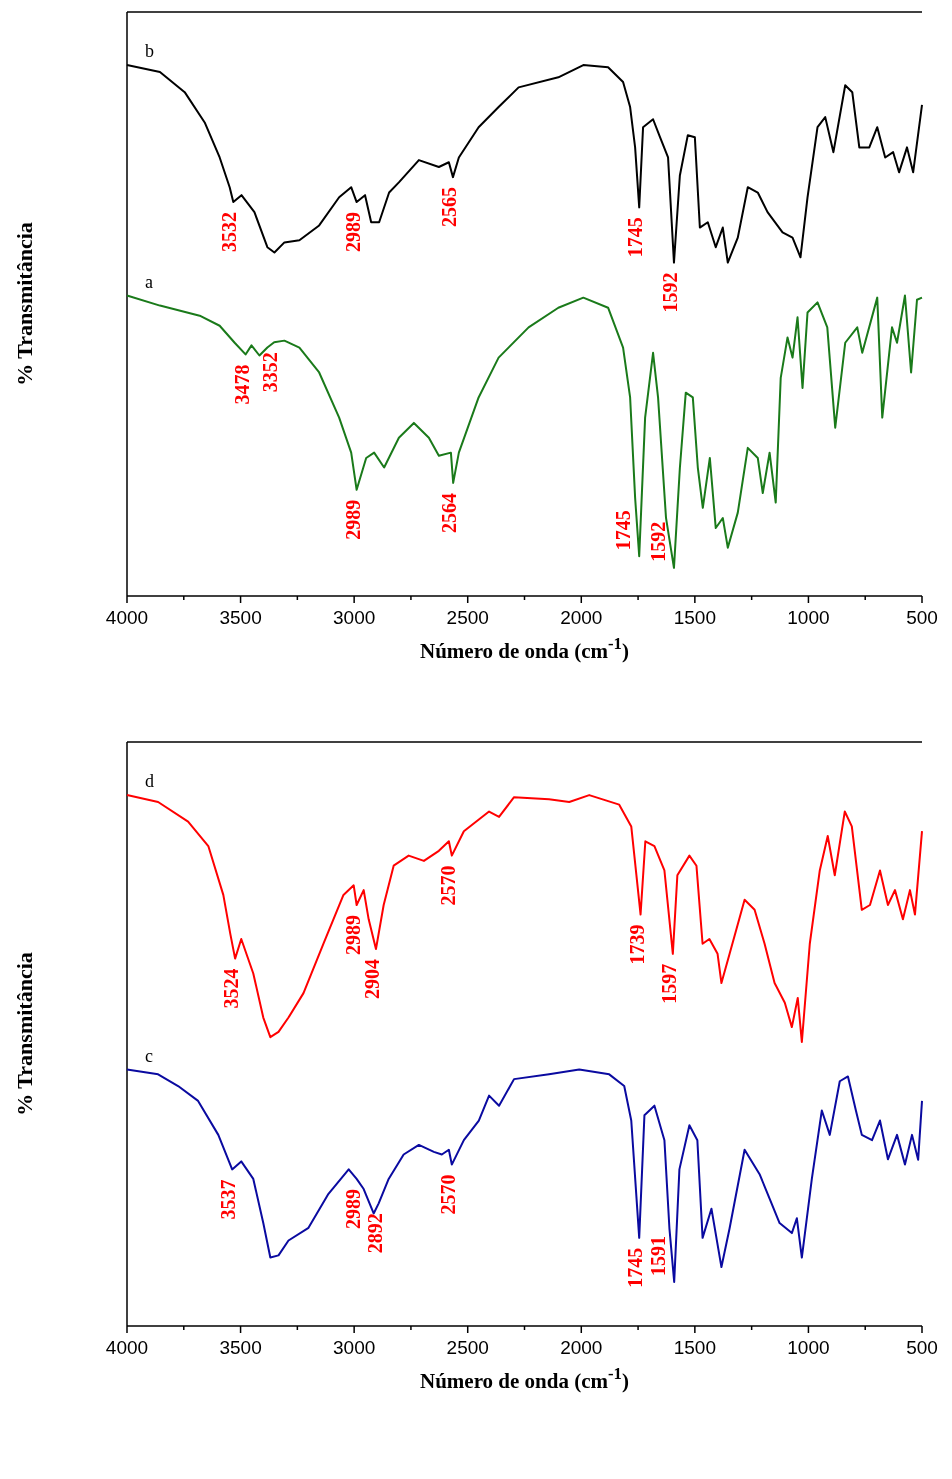 This screenshot has width=952, height=1479. I want to click on annotation: 1591, so click(658, 1255).